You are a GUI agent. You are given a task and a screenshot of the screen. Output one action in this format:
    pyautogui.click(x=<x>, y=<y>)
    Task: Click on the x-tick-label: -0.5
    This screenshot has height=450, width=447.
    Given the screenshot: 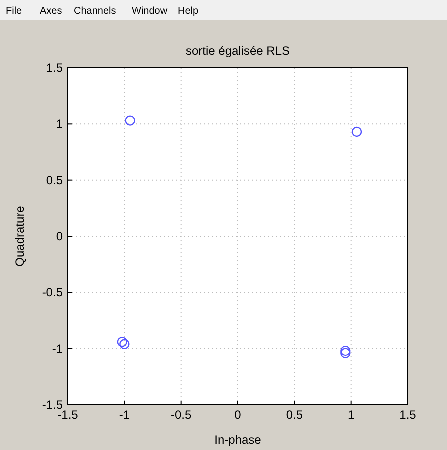 What is the action you would take?
    pyautogui.click(x=181, y=415)
    